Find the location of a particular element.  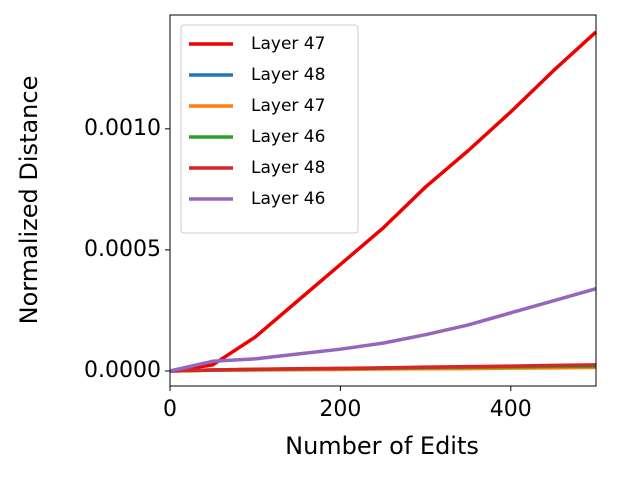

y-axis-label: Normalized Distance is located at coordinates (29, 200).